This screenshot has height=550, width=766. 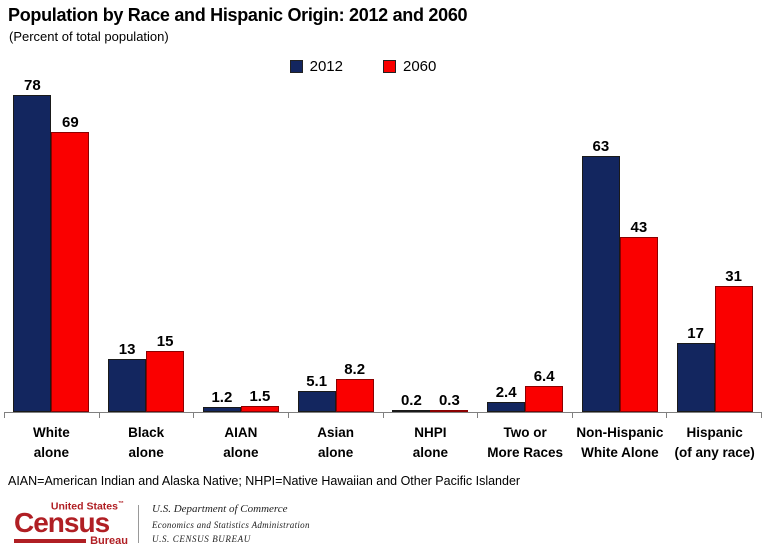 I want to click on category-label: Two or More Races, so click(x=525, y=442).